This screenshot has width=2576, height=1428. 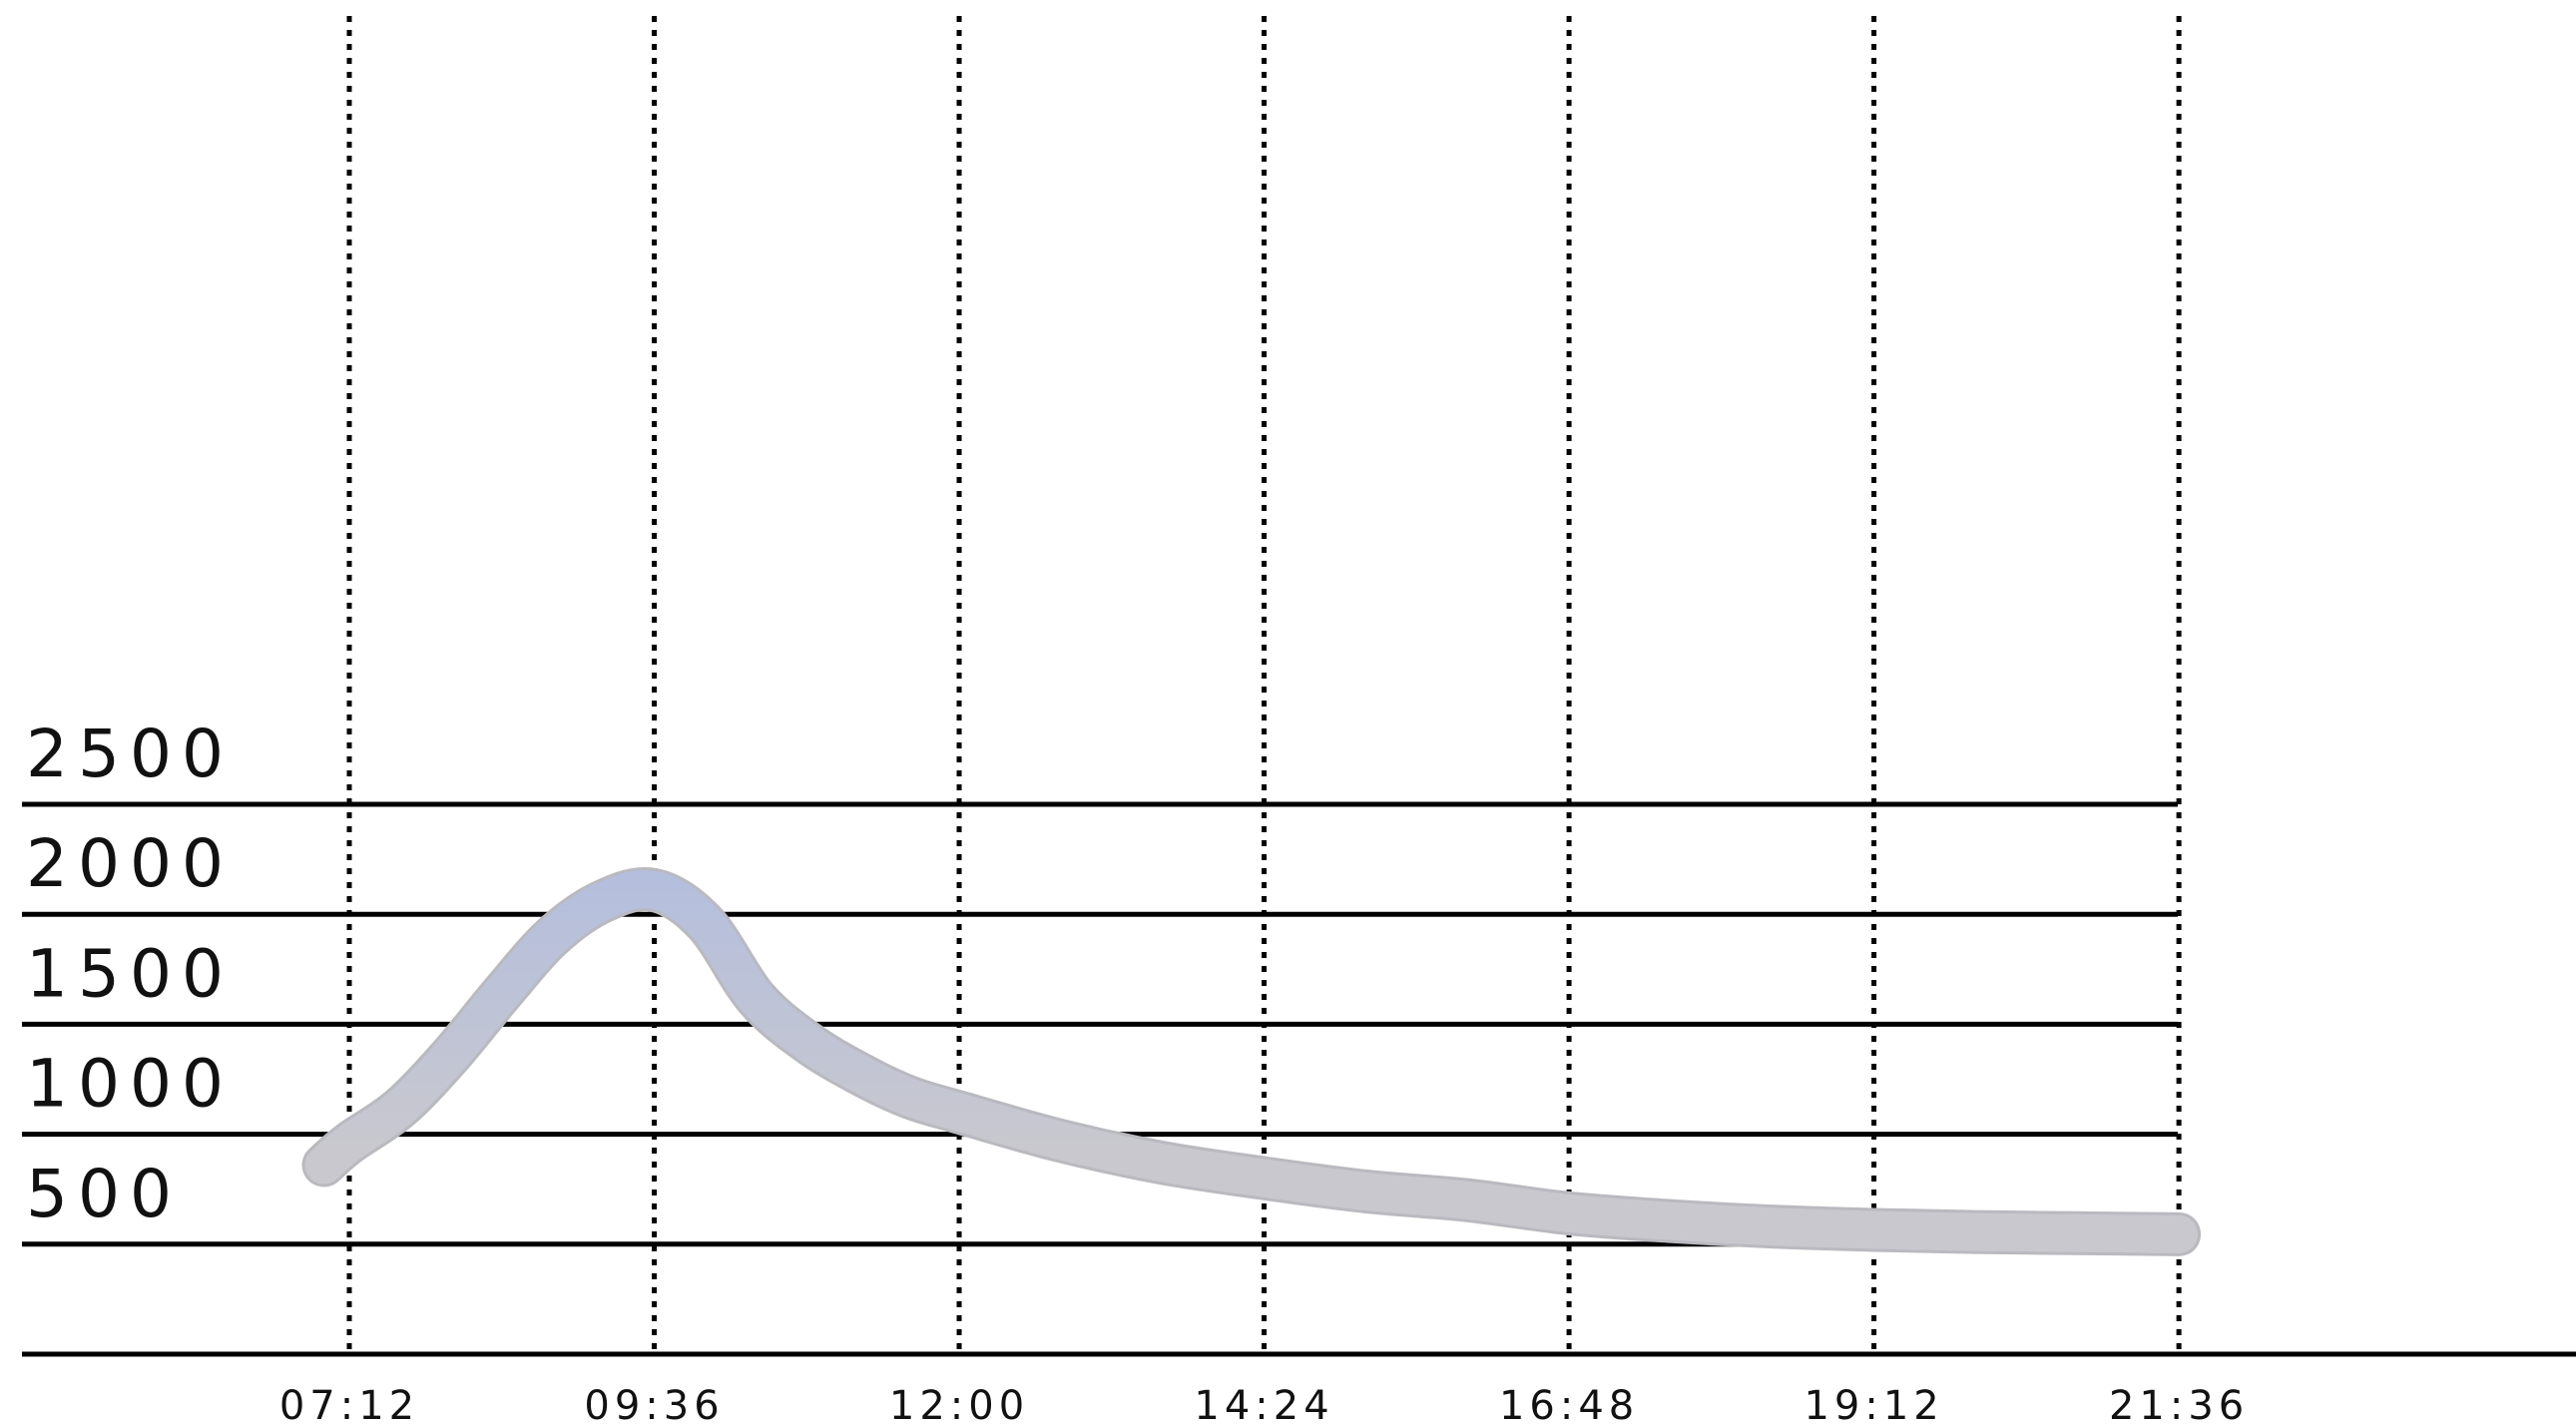 What do you see at coordinates (1569, 1405) in the screenshot?
I see `x-tick-label: 16:48` at bounding box center [1569, 1405].